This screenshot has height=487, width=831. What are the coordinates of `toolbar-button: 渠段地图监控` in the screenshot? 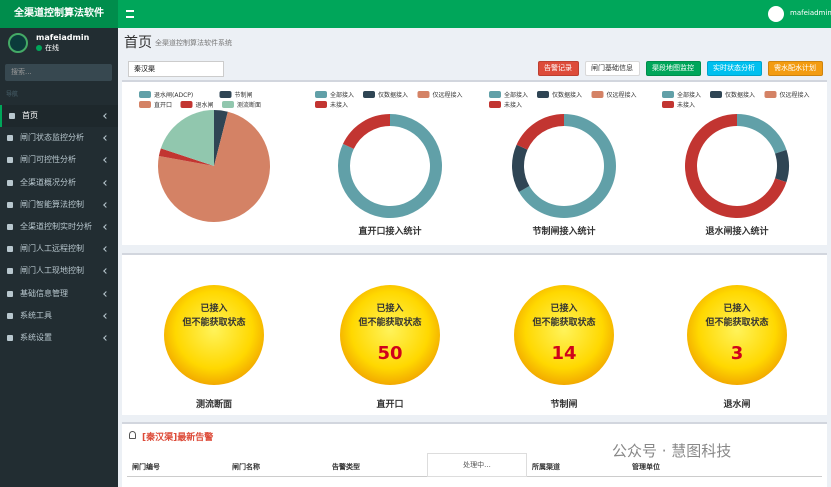 It's located at (673, 68).